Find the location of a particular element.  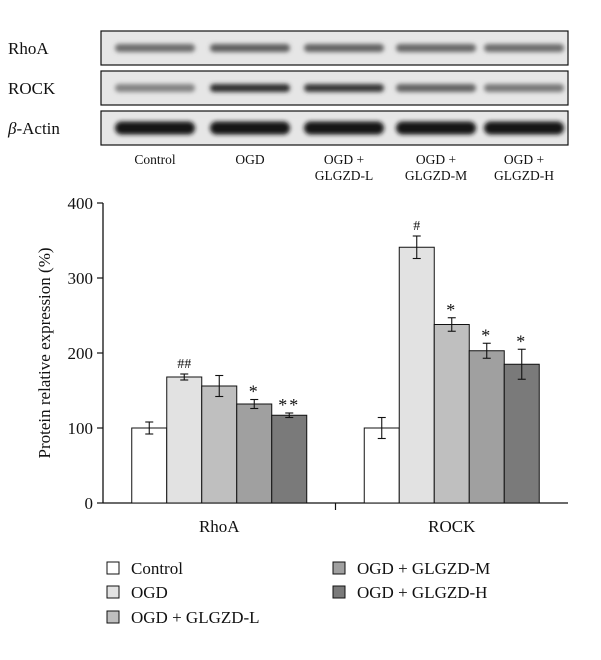

blot-row-label-text: -Actin is located at coordinates (38, 128).